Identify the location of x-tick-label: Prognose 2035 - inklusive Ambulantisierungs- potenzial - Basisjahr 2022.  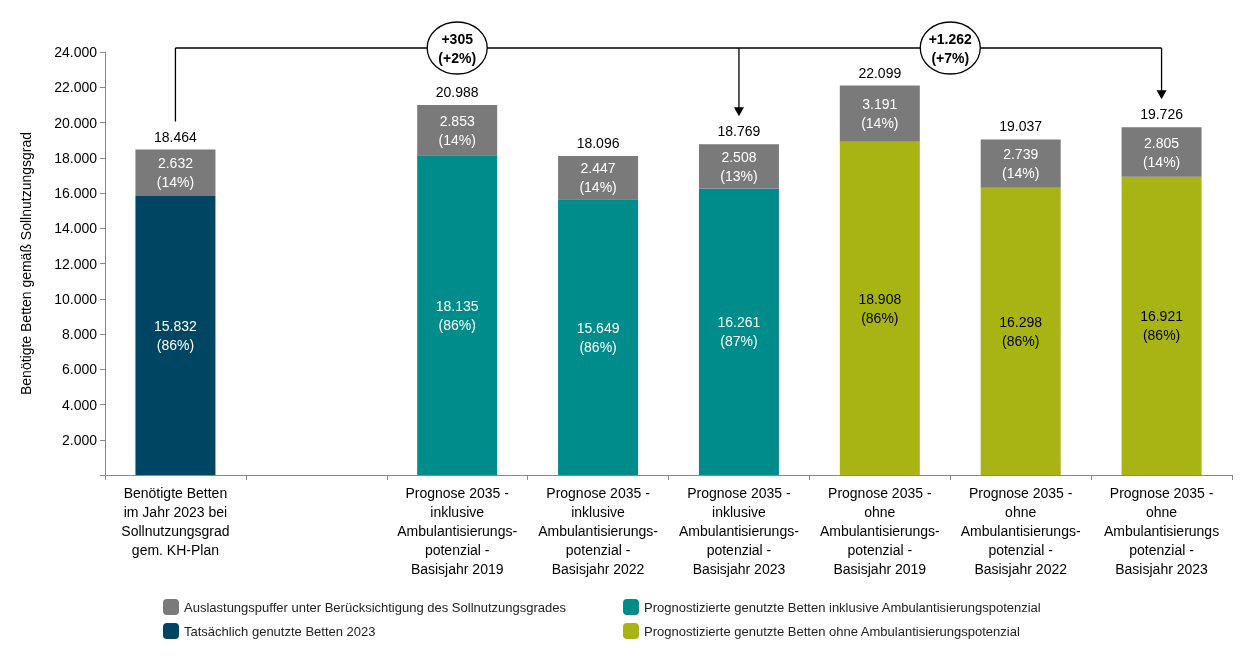
(598, 530).